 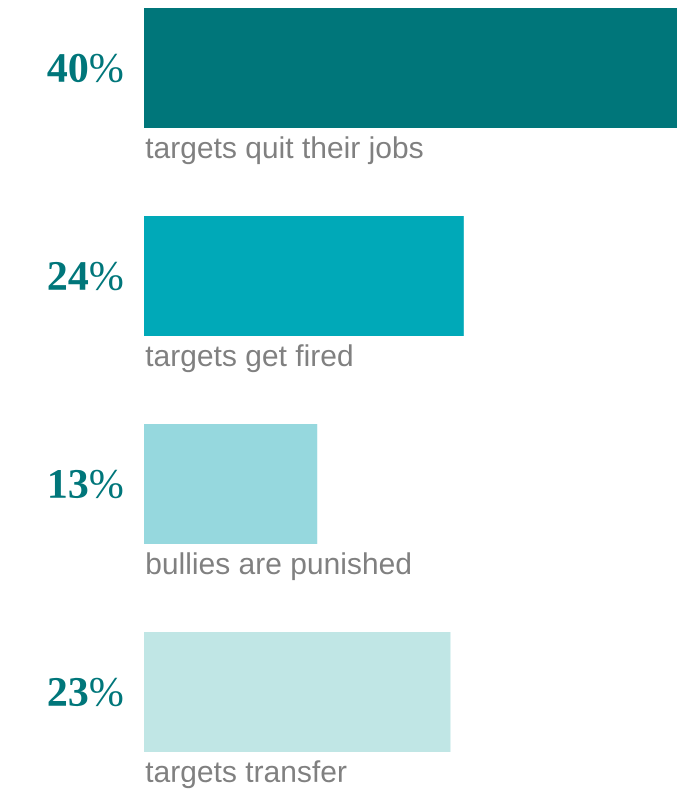 What do you see at coordinates (278, 566) in the screenshot?
I see `y-tick-label: bullies are punished` at bounding box center [278, 566].